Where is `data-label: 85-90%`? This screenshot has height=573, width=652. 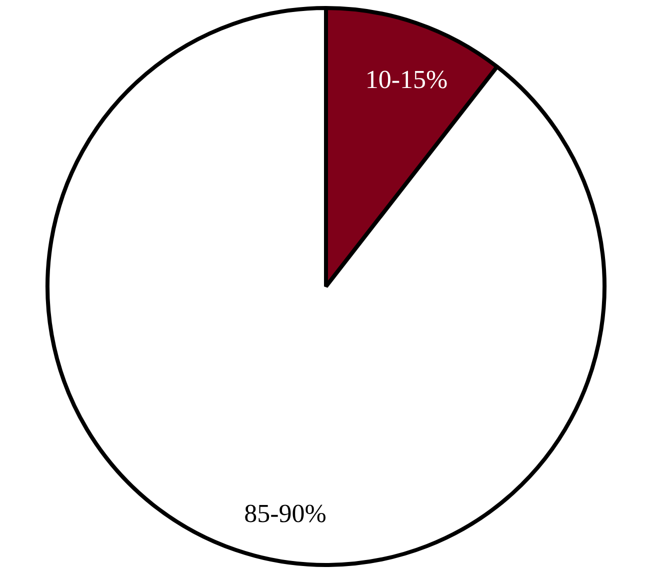 data-label: 85-90% is located at coordinates (285, 513).